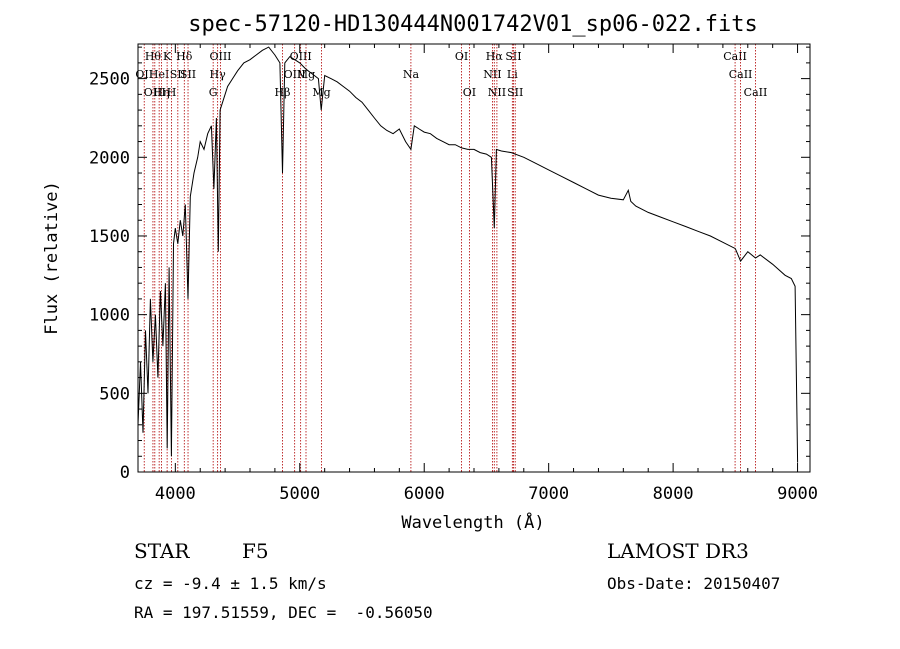  Describe the element at coordinates (255, 551) in the screenshot. I see `spectral-class: F5` at that location.